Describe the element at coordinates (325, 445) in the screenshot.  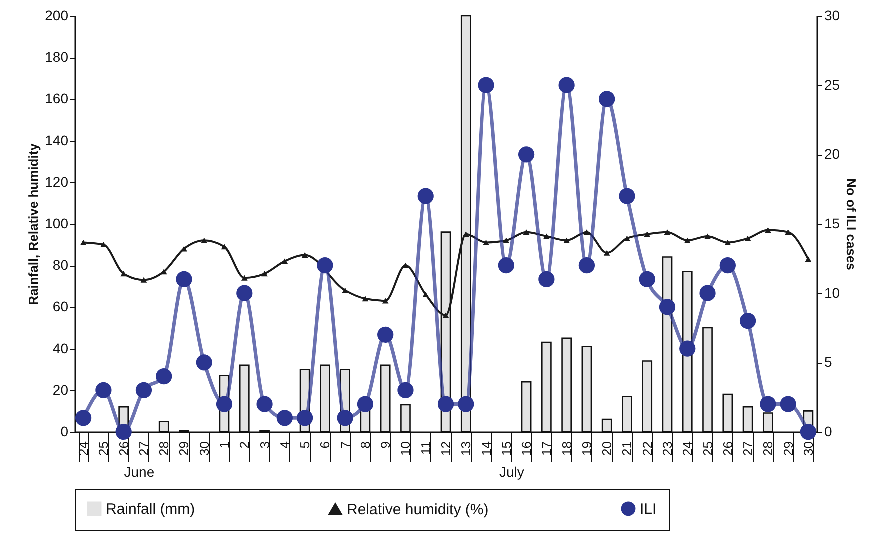
I see `x-tick-label: 6` at that location.